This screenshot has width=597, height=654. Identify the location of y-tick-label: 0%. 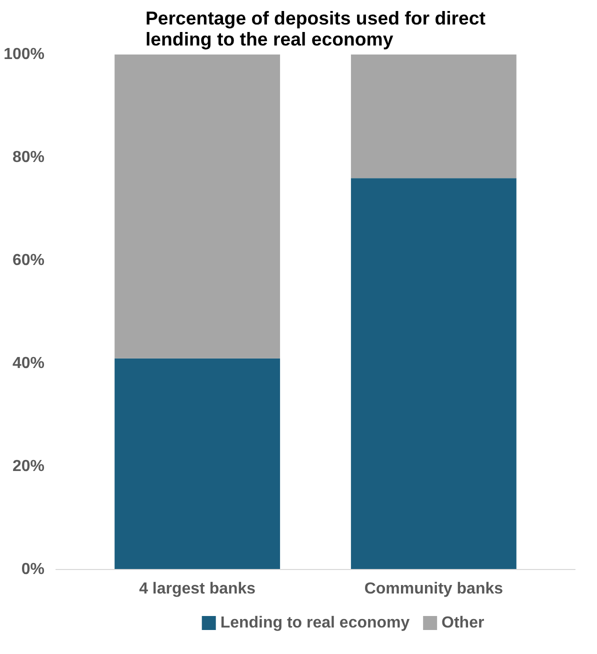
(32, 569).